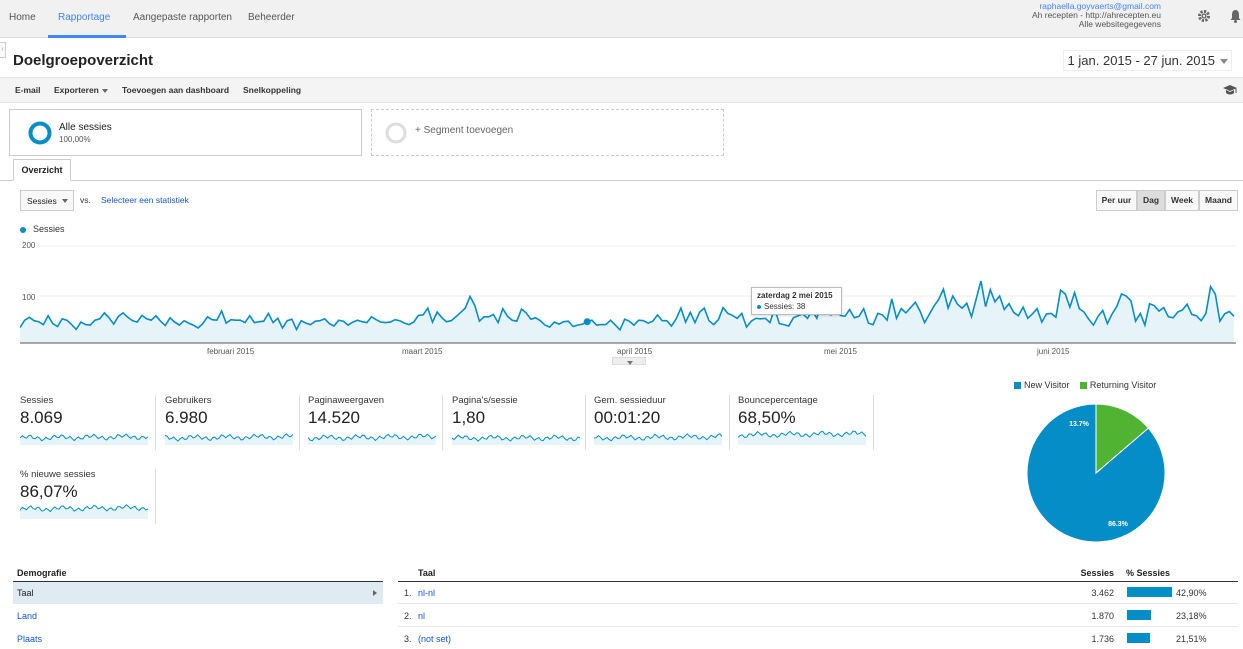  What do you see at coordinates (84, 17) in the screenshot?
I see `nav-rapportage: Rapportage` at bounding box center [84, 17].